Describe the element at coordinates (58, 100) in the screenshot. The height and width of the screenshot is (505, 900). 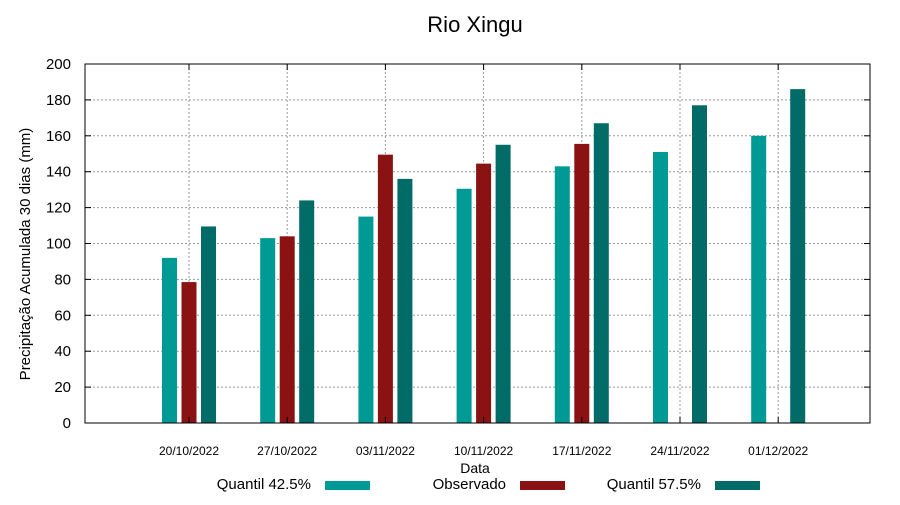
I see `y-tick-label: 180` at that location.